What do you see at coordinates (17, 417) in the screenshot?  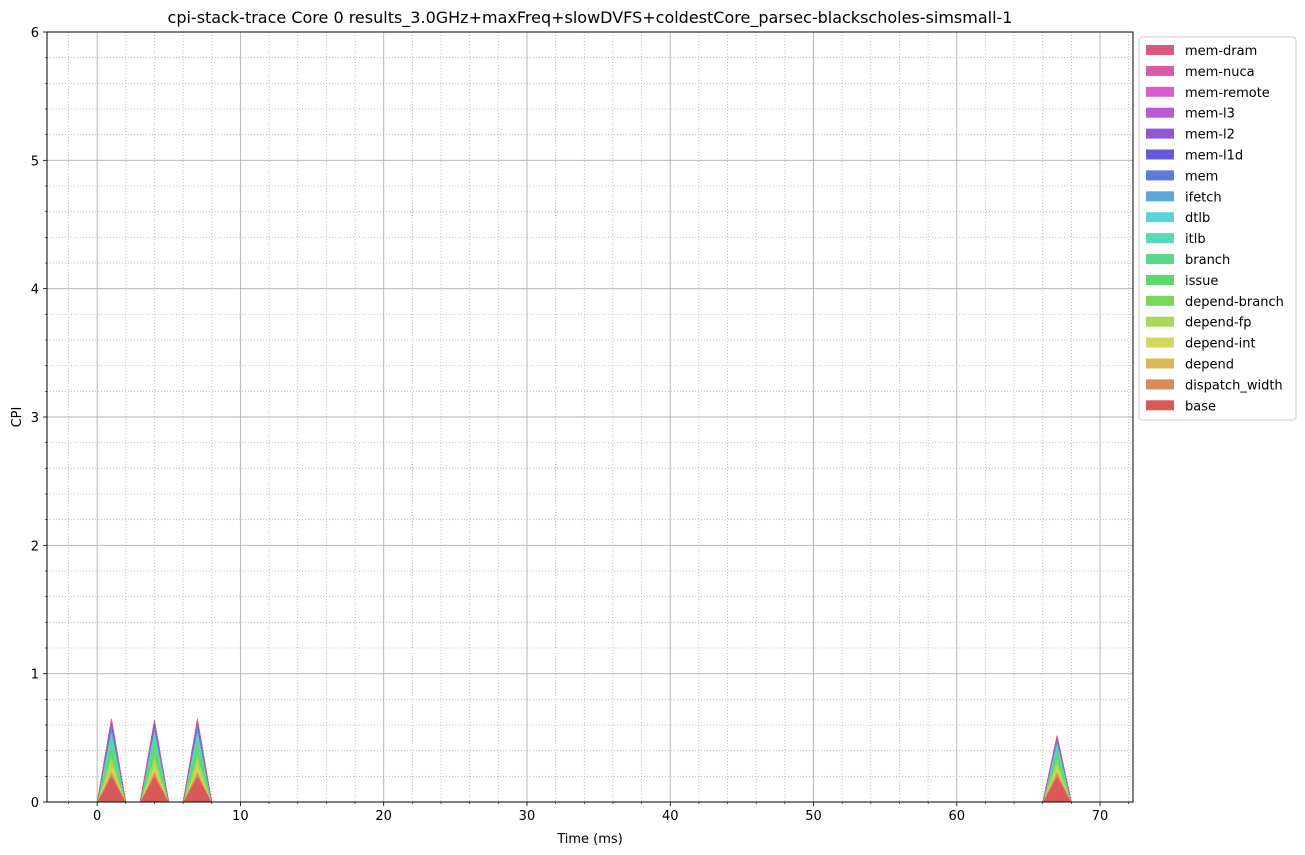 I see `y-axis-label: CPI` at bounding box center [17, 417].